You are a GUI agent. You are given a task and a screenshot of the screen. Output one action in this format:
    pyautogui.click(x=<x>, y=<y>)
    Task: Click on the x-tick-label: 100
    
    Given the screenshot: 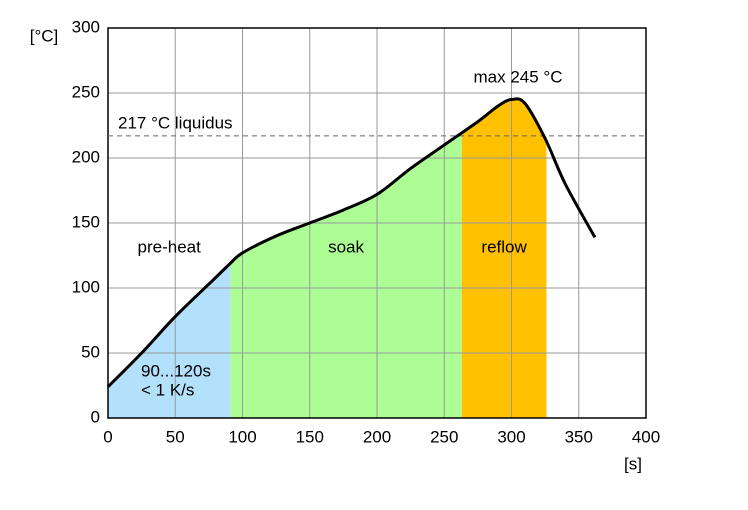 What is the action you would take?
    pyautogui.click(x=242, y=436)
    